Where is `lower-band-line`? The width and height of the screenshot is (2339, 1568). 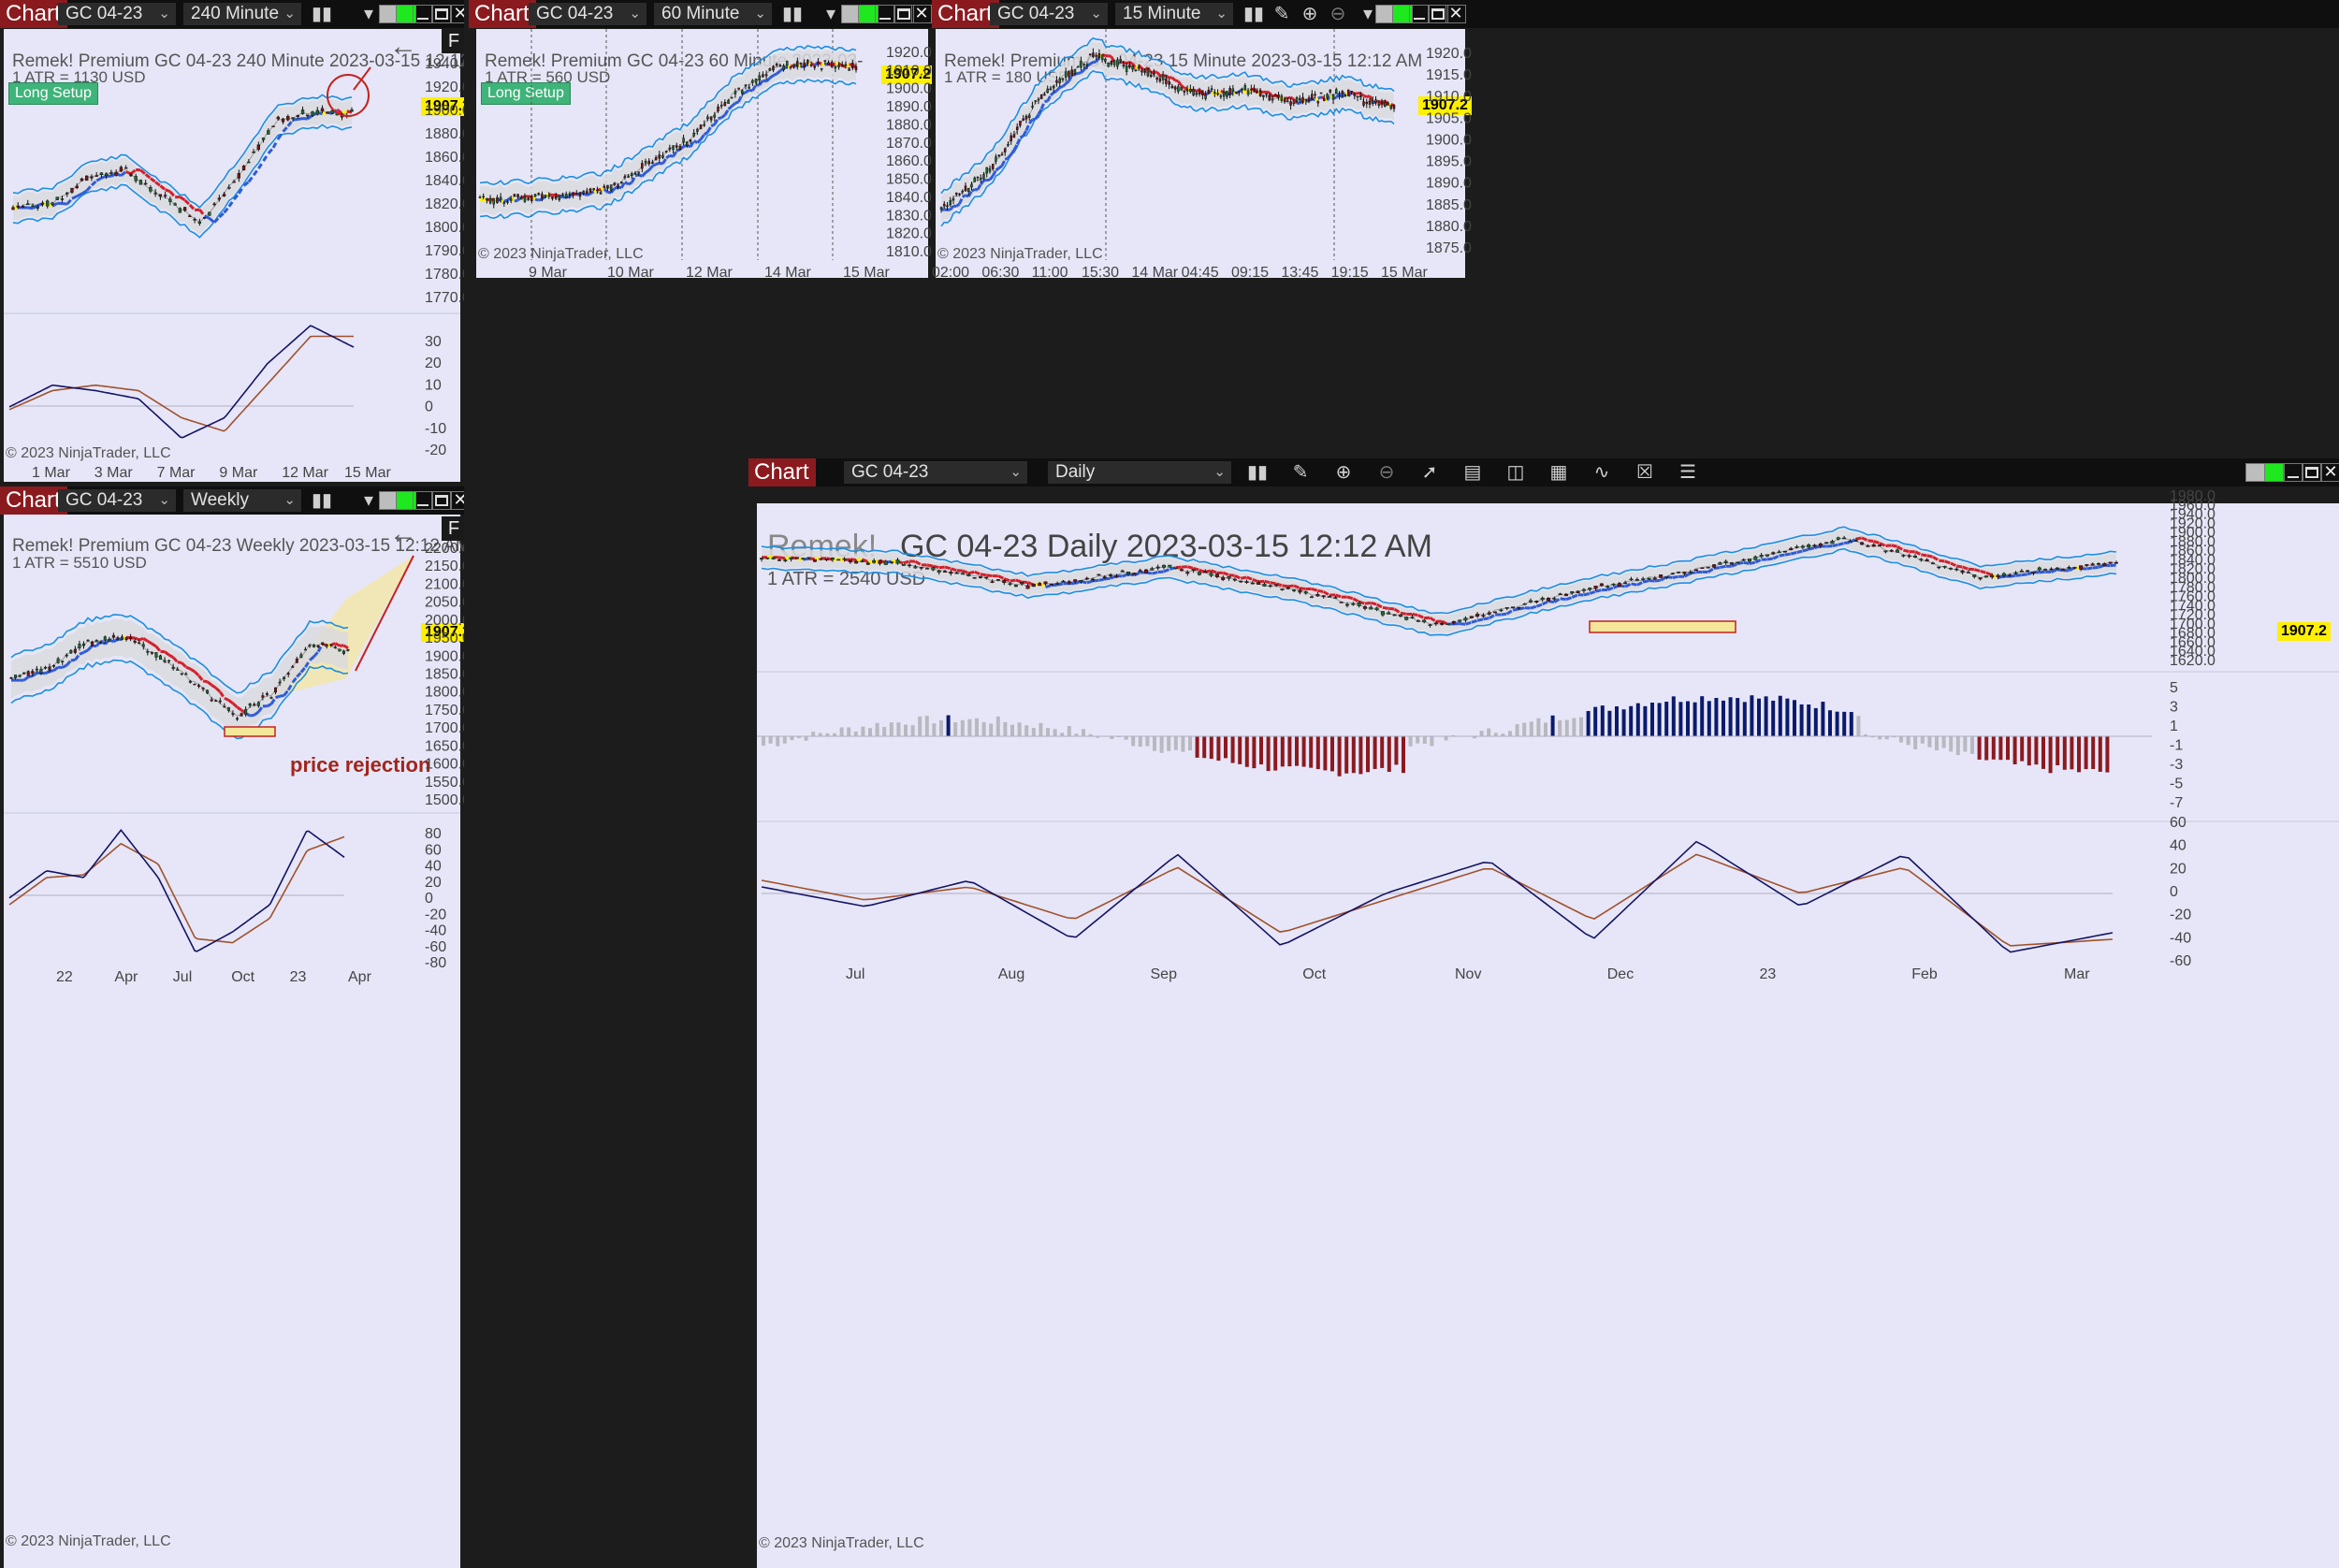
lower-band-line is located at coordinates (179, 699).